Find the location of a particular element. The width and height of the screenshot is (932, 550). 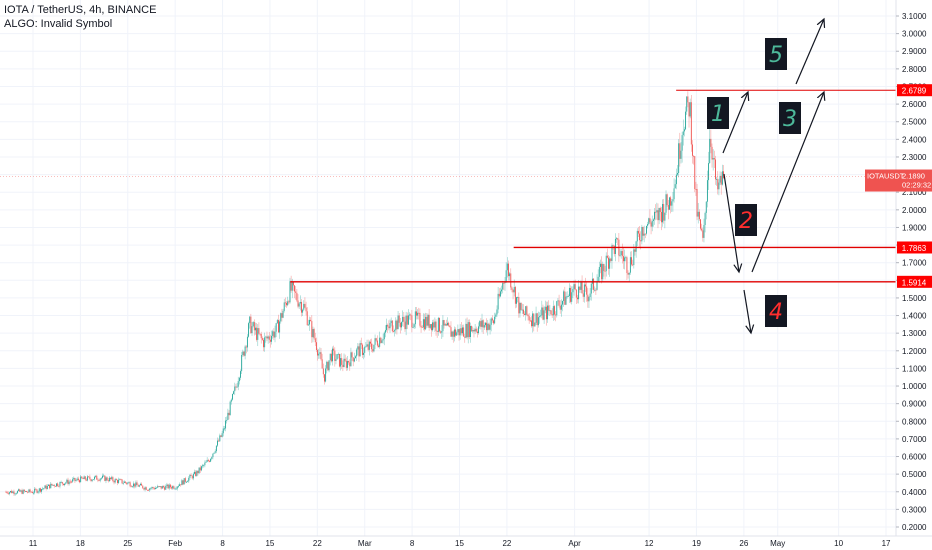

annotation-label-2: 2 is located at coordinates (746, 220).